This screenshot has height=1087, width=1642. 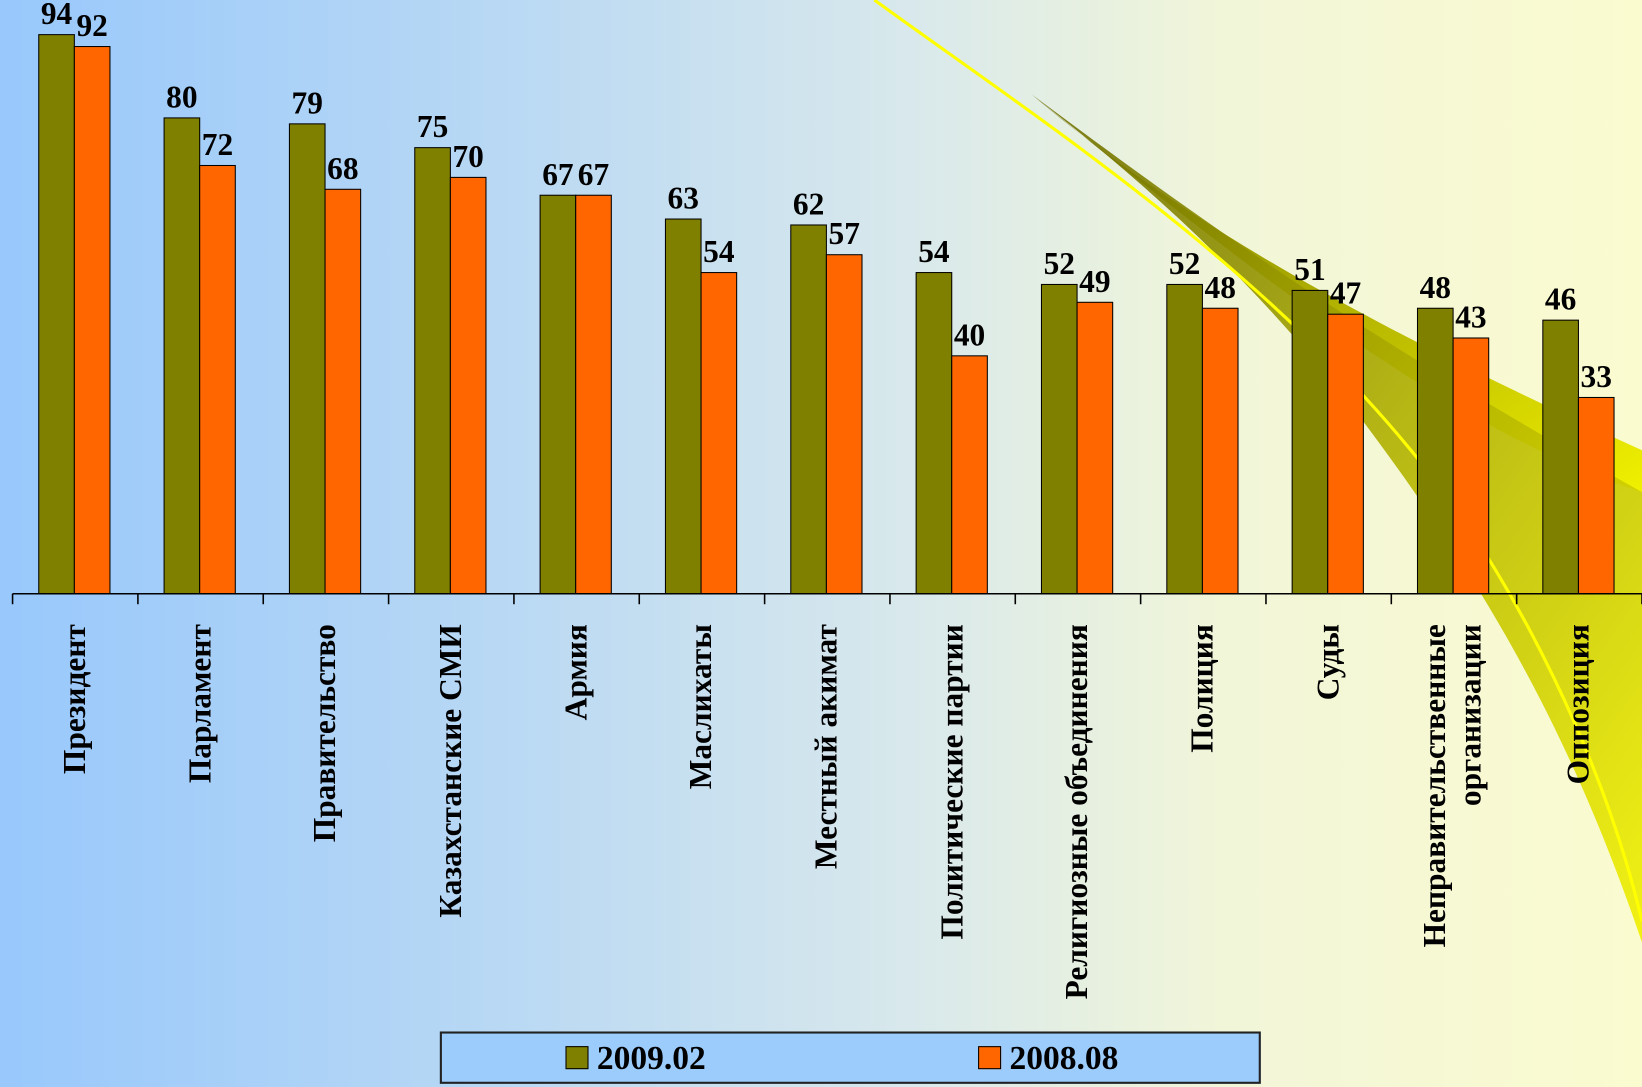 I want to click on value-label: 62, so click(x=808, y=204).